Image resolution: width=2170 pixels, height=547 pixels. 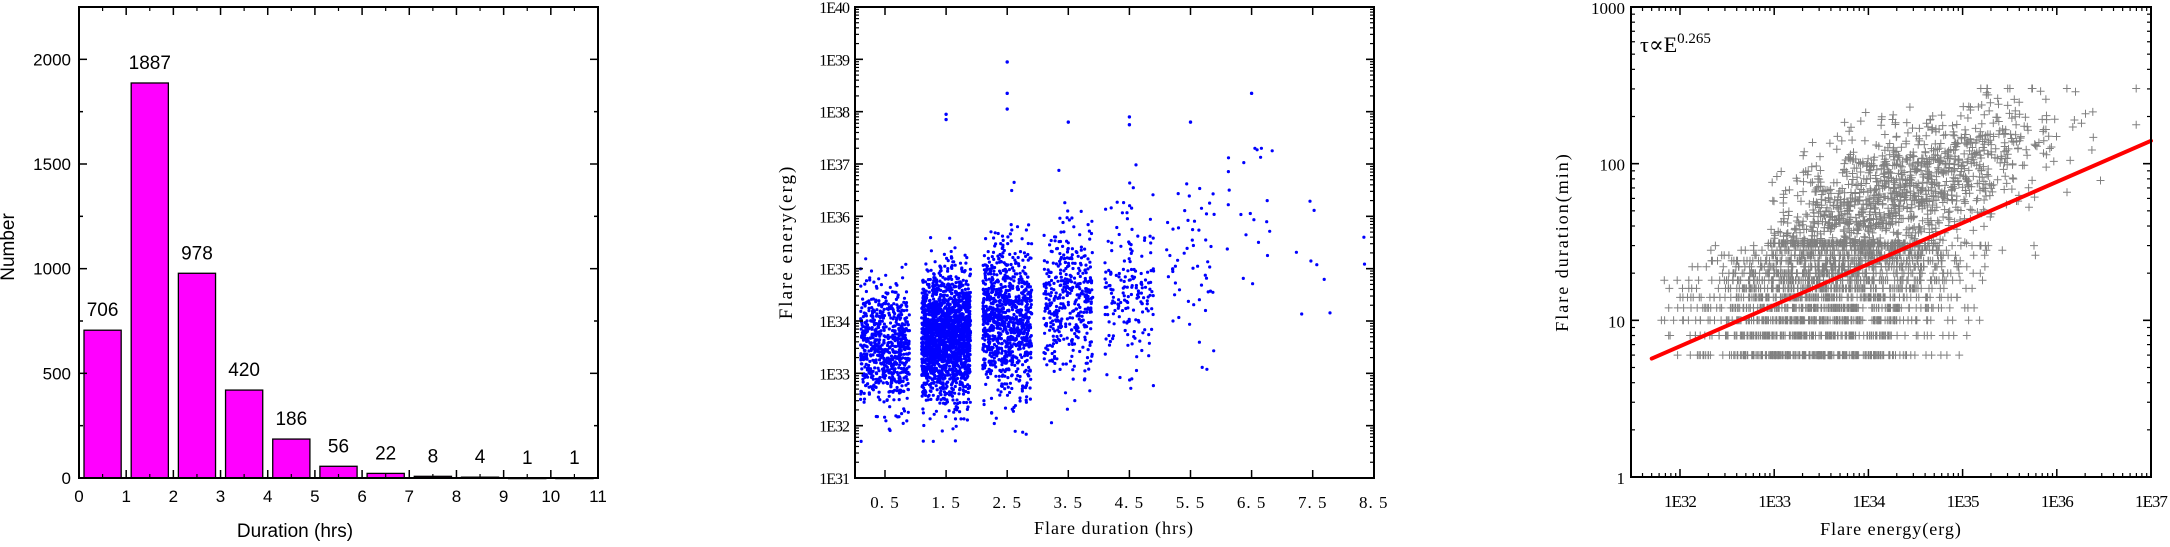 What do you see at coordinates (1621, 478) in the screenshot?
I see `y-tick-label: 1` at bounding box center [1621, 478].